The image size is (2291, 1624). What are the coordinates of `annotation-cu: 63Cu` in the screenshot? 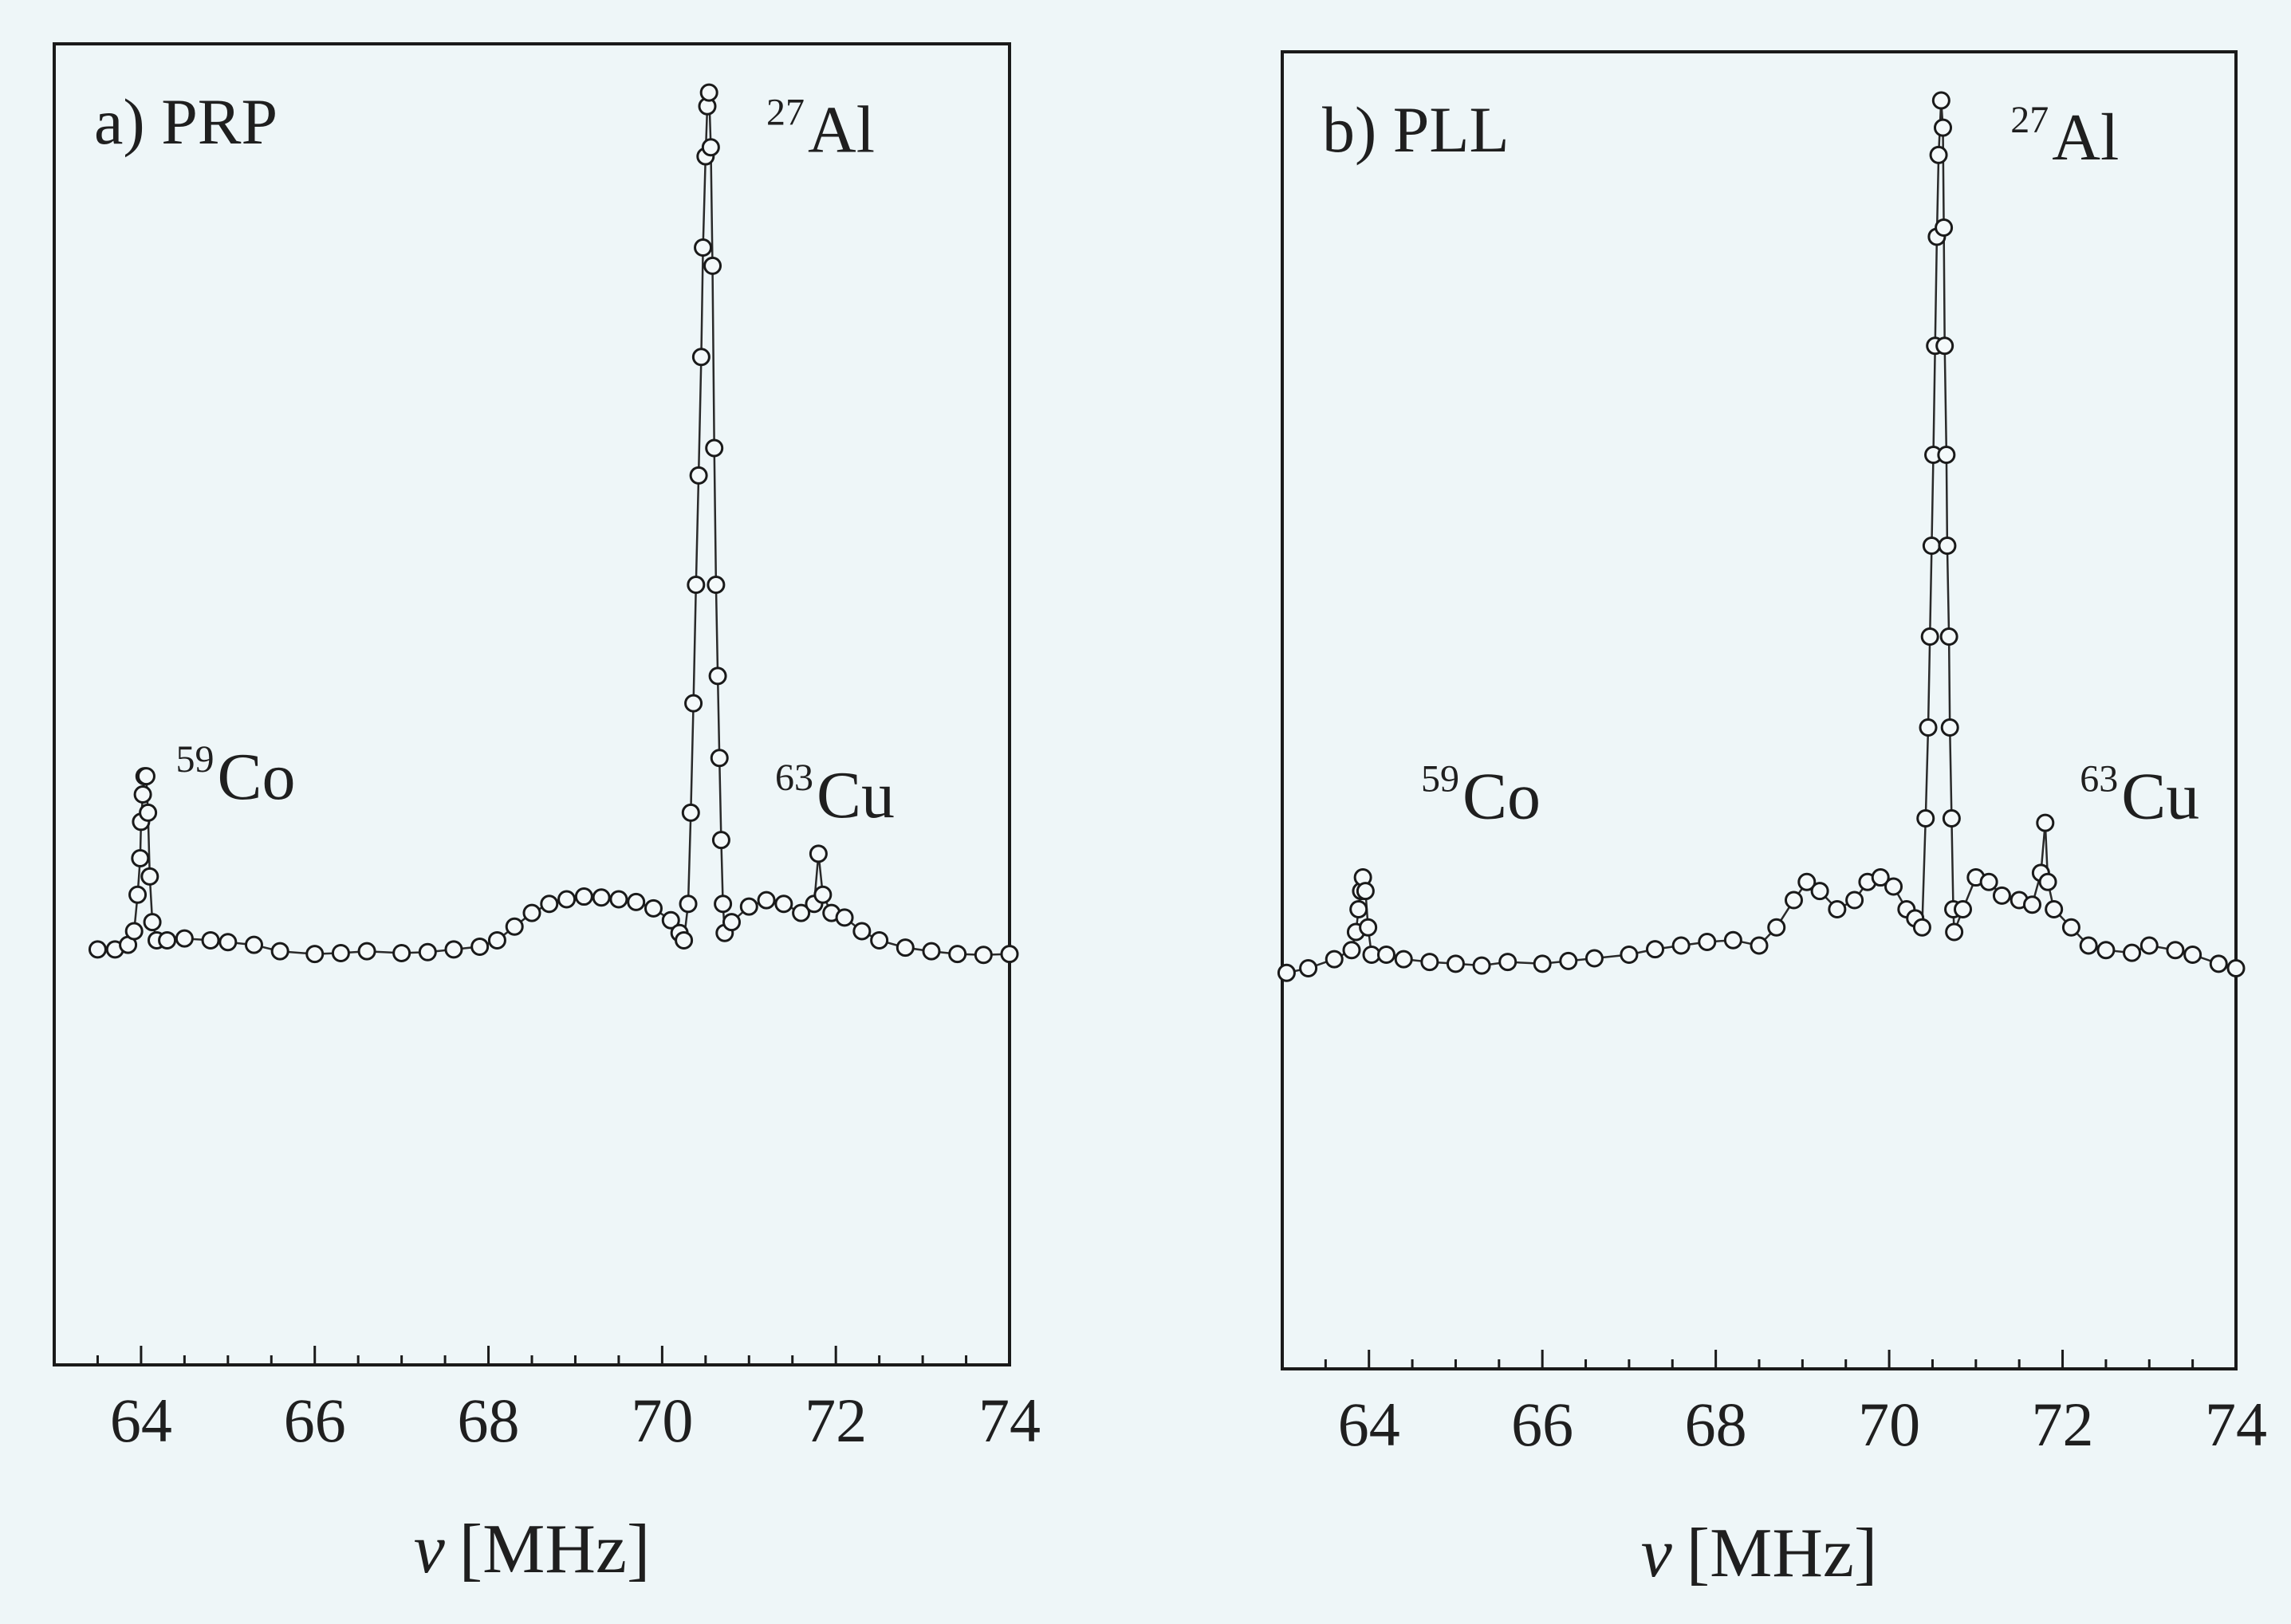 It's located at (2140, 795).